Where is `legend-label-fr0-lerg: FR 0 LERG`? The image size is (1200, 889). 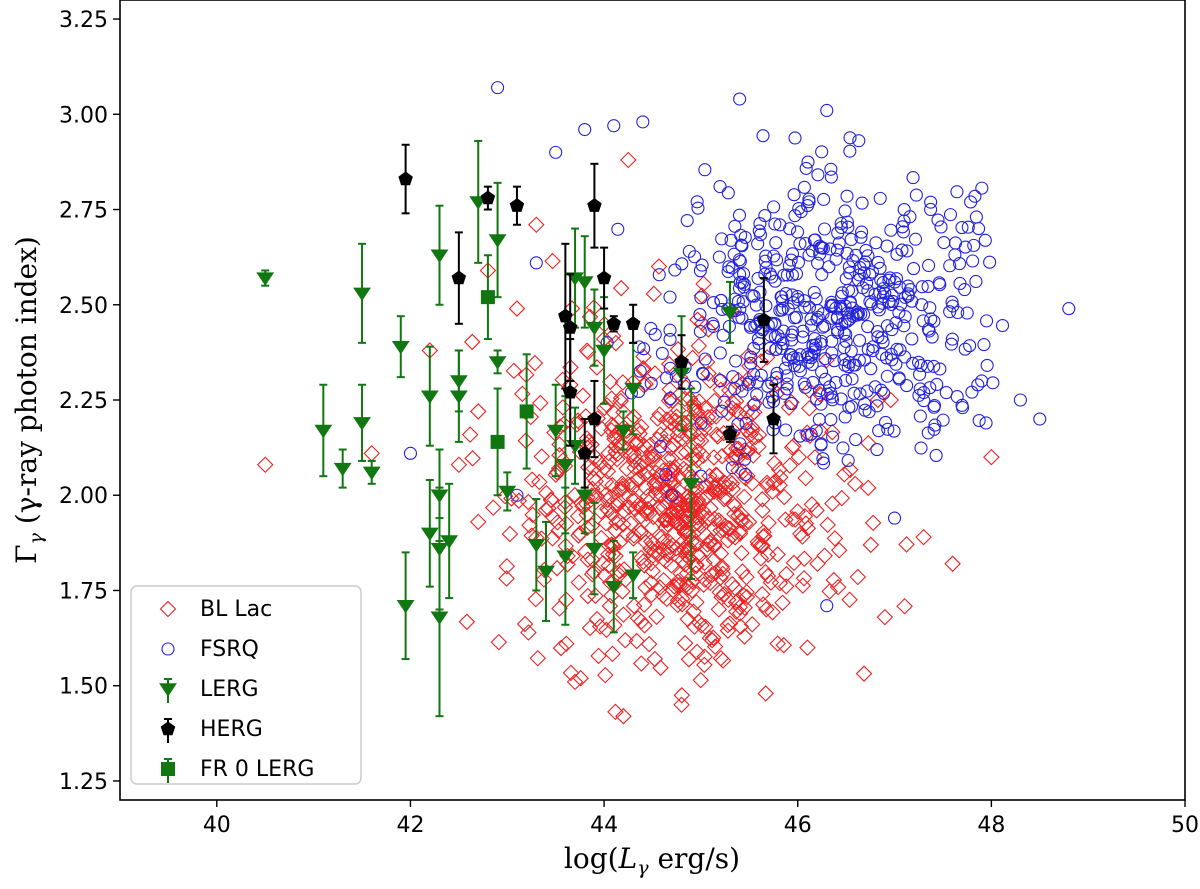 legend-label-fr0-lerg: FR 0 LERG is located at coordinates (257, 769).